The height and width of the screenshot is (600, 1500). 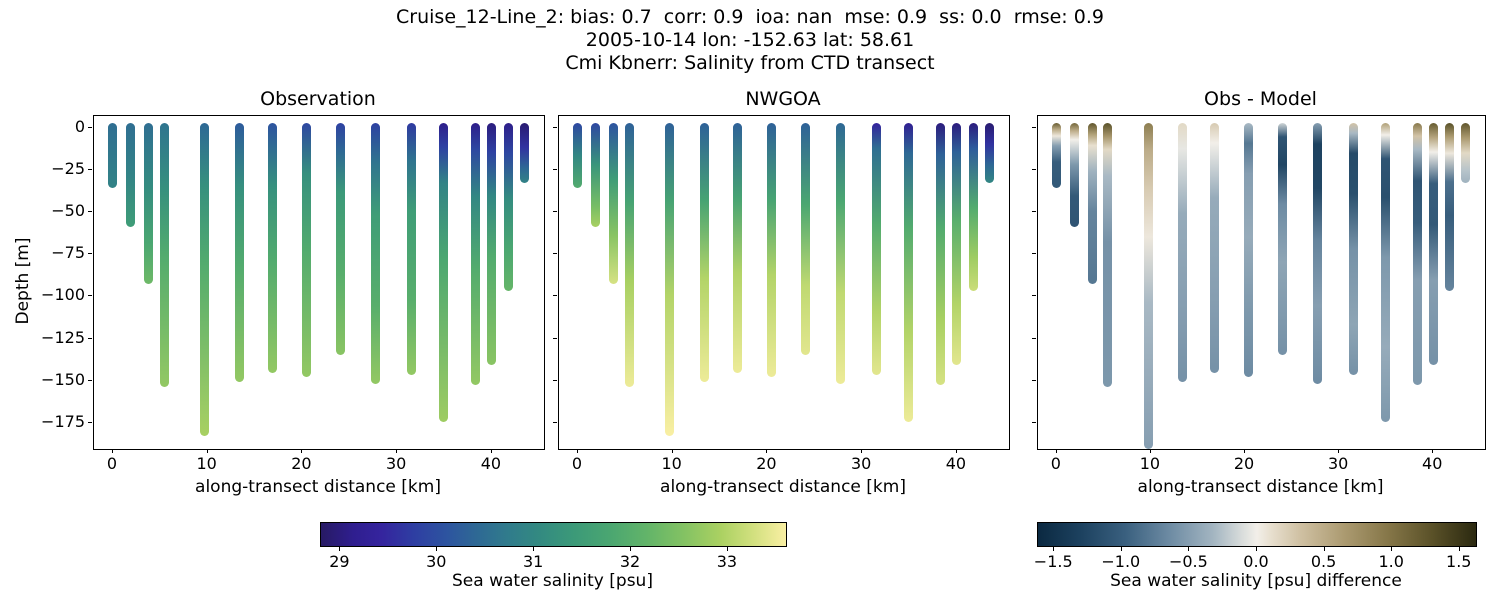 I want to click on y-tick-label: −175, so click(x=63, y=421).